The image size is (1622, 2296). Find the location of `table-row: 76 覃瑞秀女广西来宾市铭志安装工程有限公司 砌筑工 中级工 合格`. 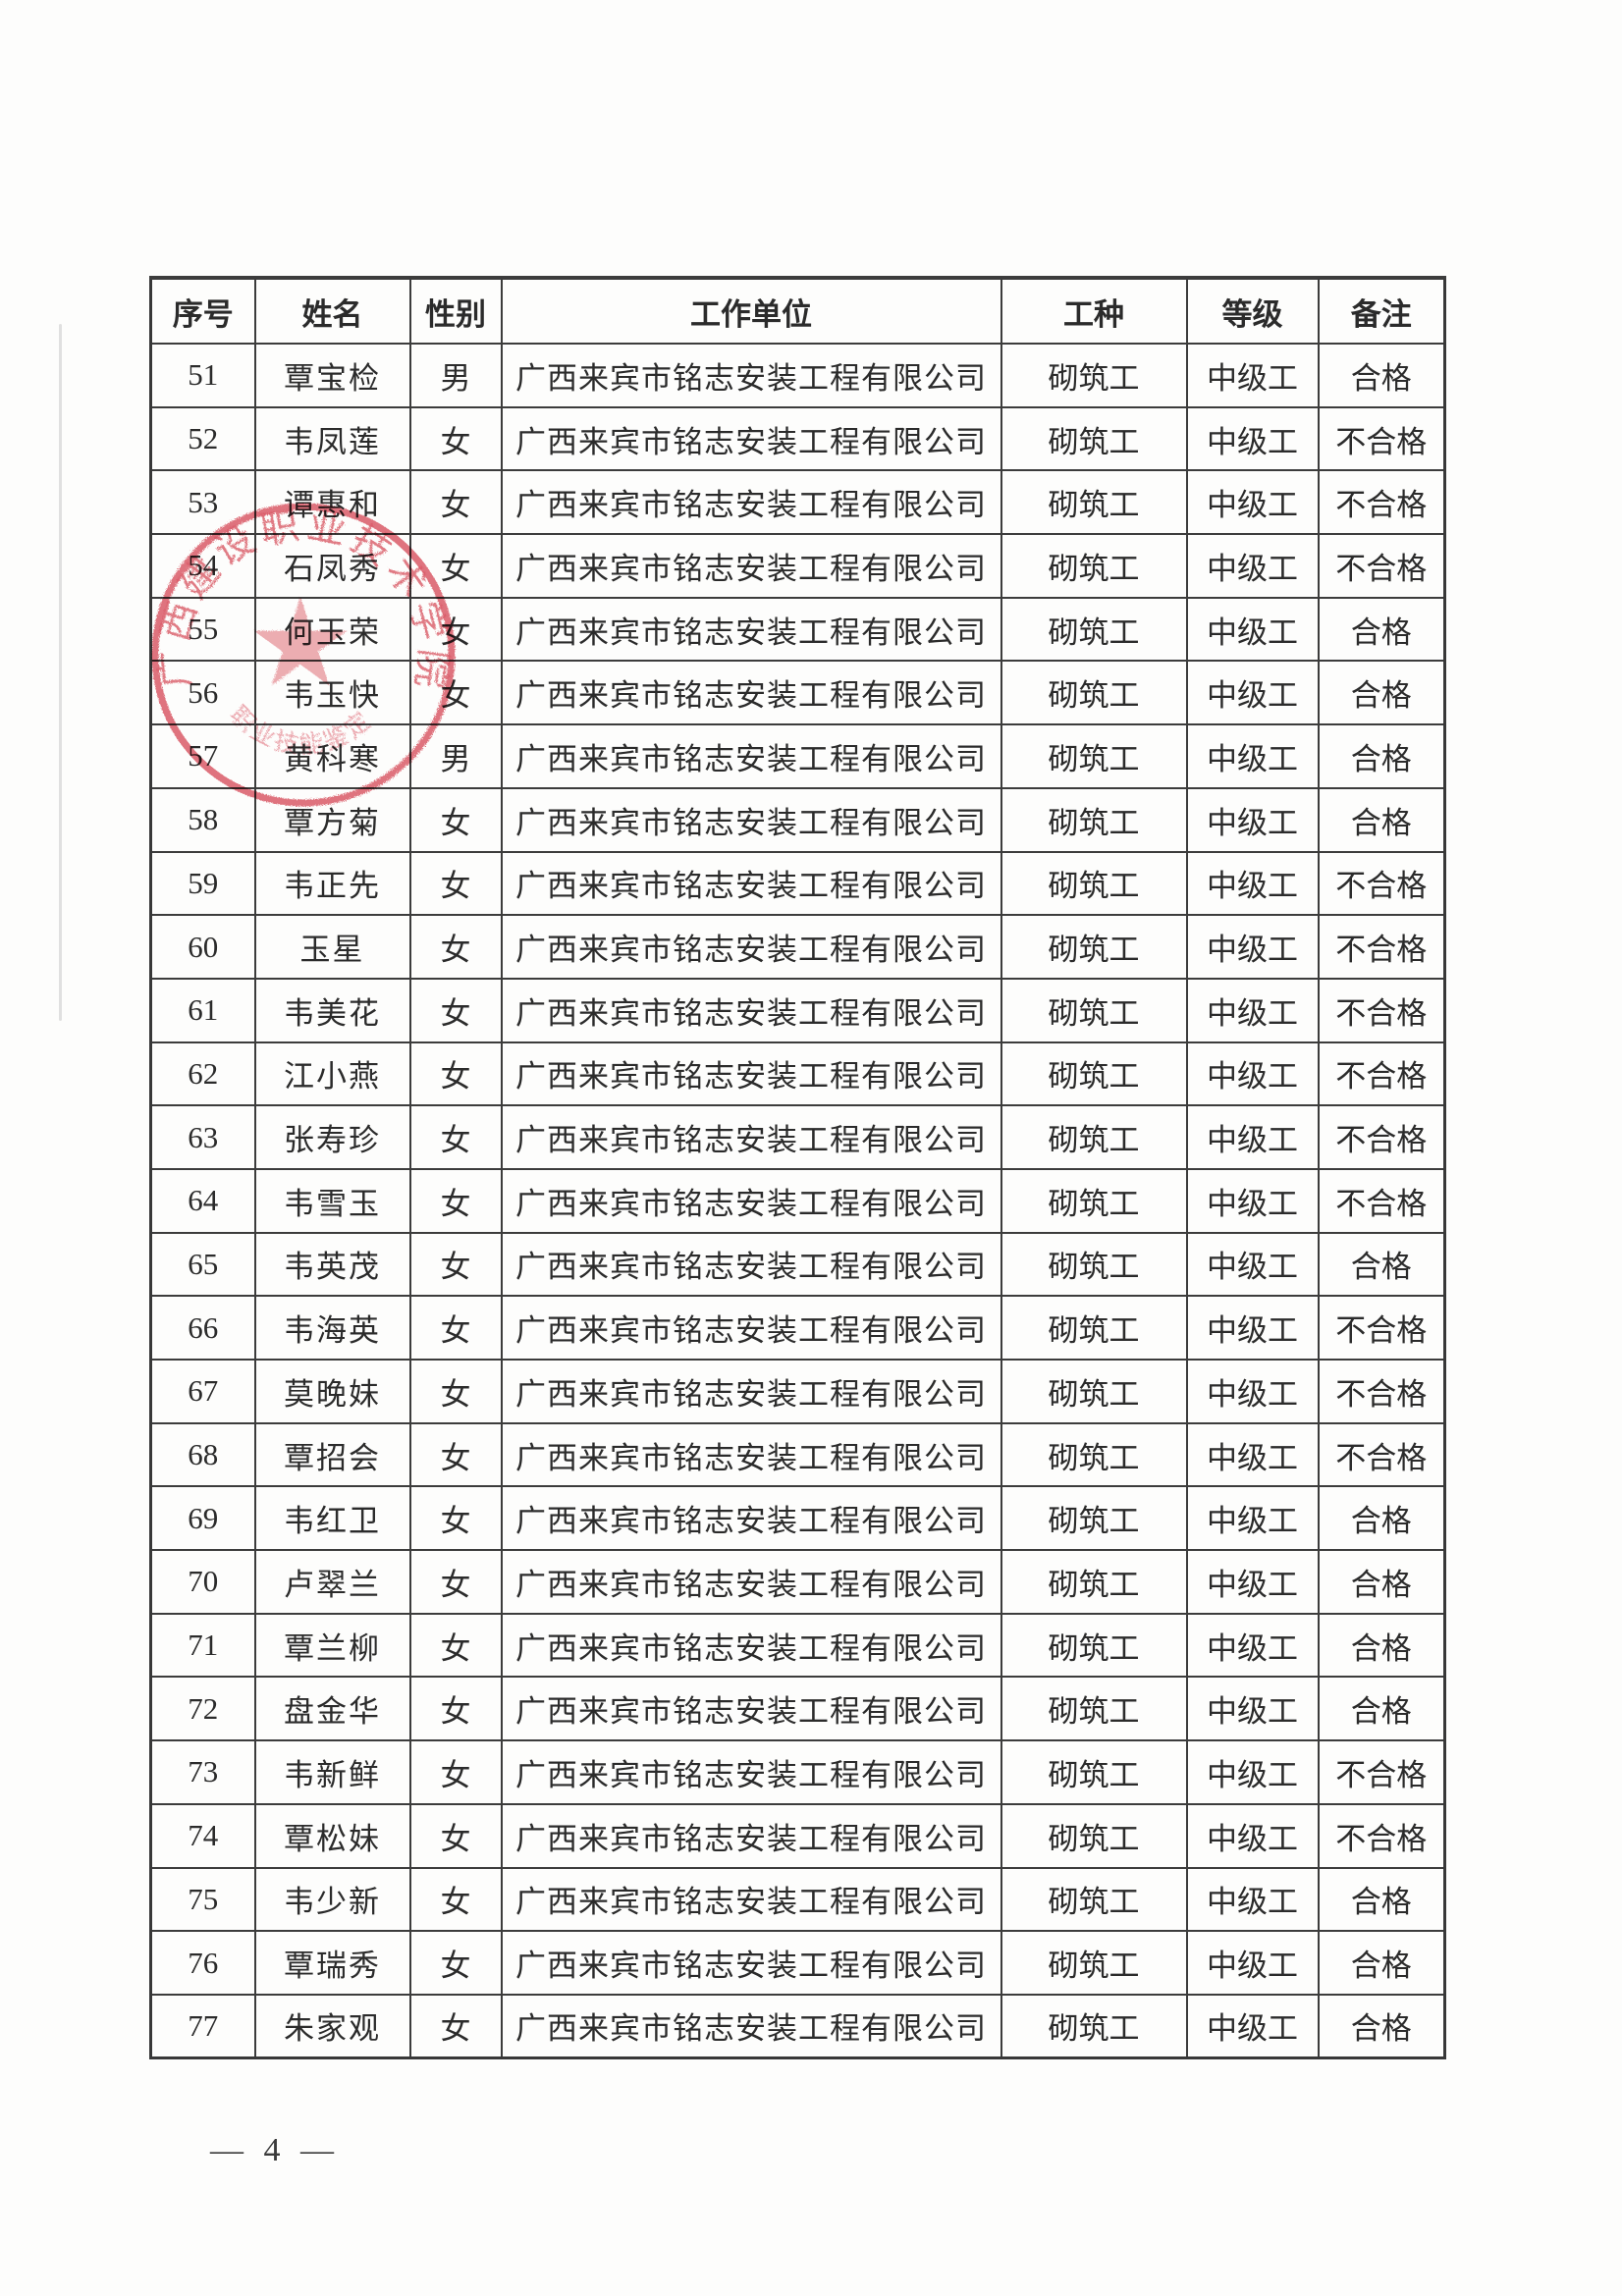

table-row: 76 覃瑞秀女广西来宾市铭志安装工程有限公司 砌筑工 中级工 合格 is located at coordinates (797, 1963).